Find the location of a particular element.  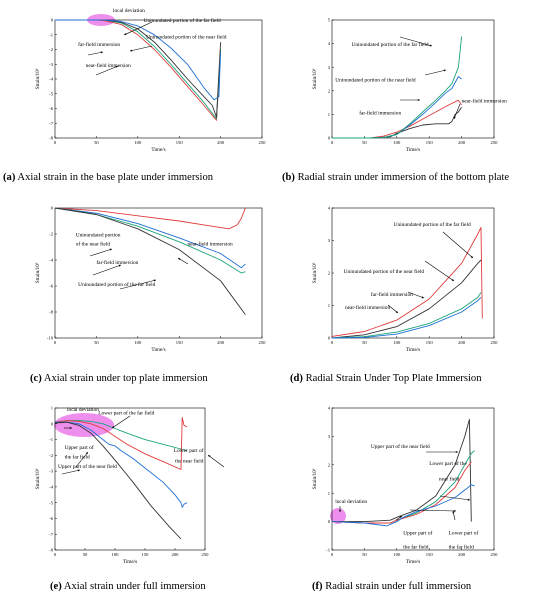

y-tick-label: -5 is located at coordinates (51, 502).